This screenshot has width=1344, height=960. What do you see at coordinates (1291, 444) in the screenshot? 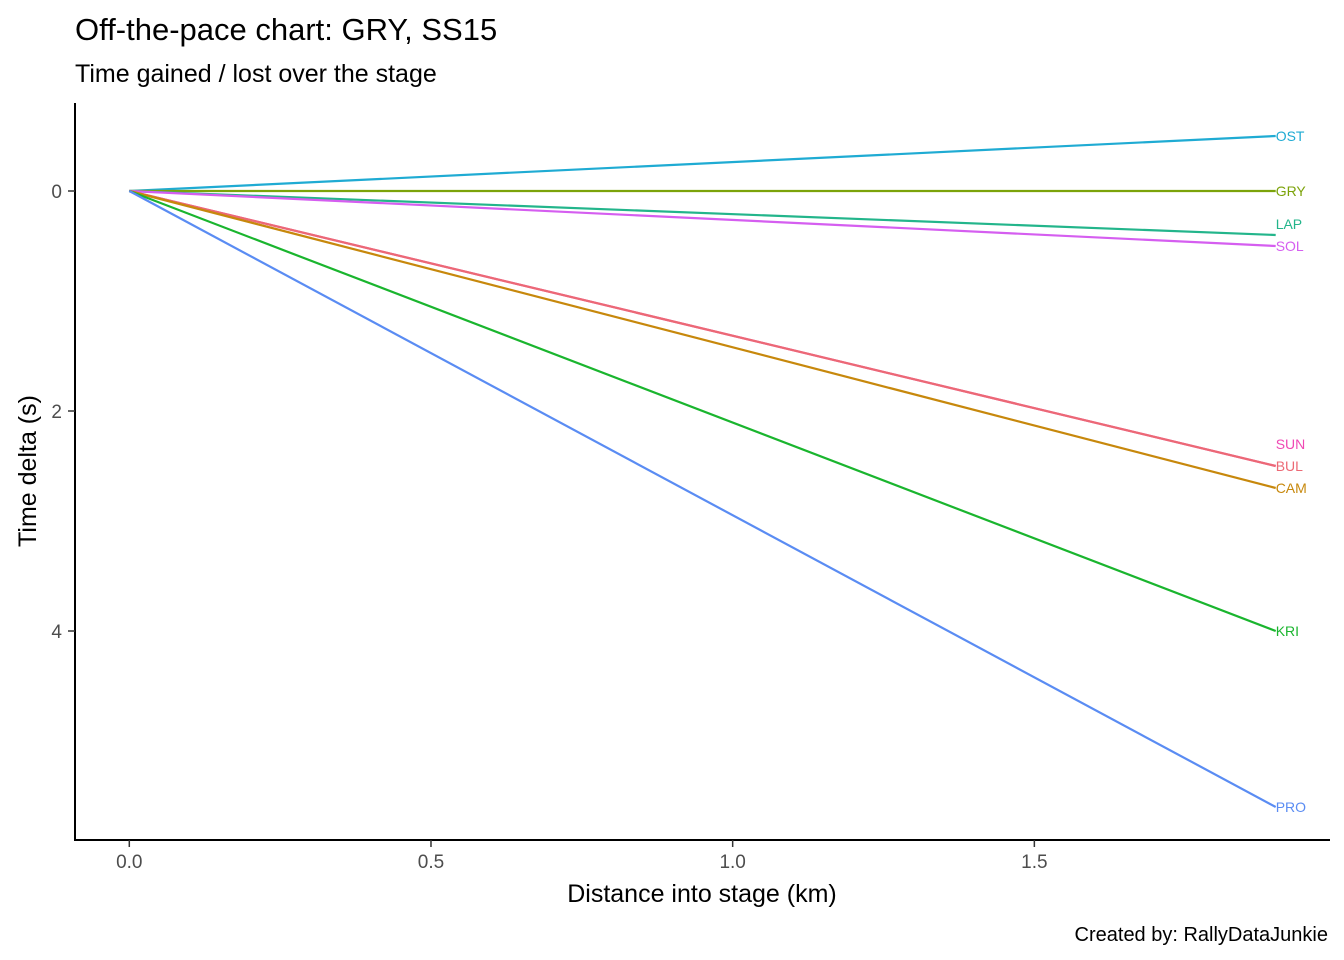
I see `series-label-sun: SUN` at bounding box center [1291, 444].